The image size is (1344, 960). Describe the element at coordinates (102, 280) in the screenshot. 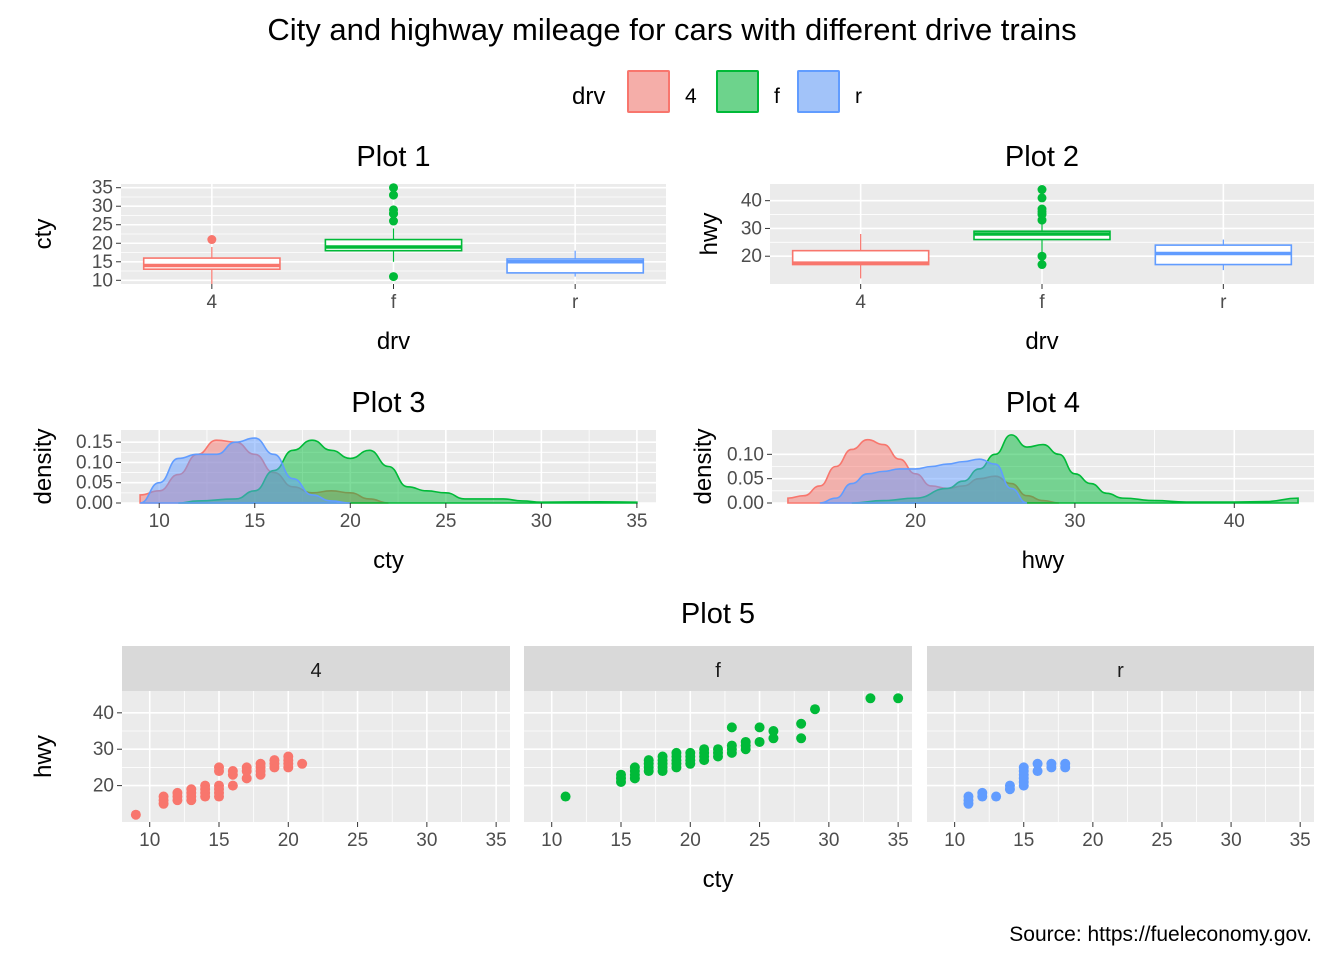

I see `y-tick-label: 10` at that location.